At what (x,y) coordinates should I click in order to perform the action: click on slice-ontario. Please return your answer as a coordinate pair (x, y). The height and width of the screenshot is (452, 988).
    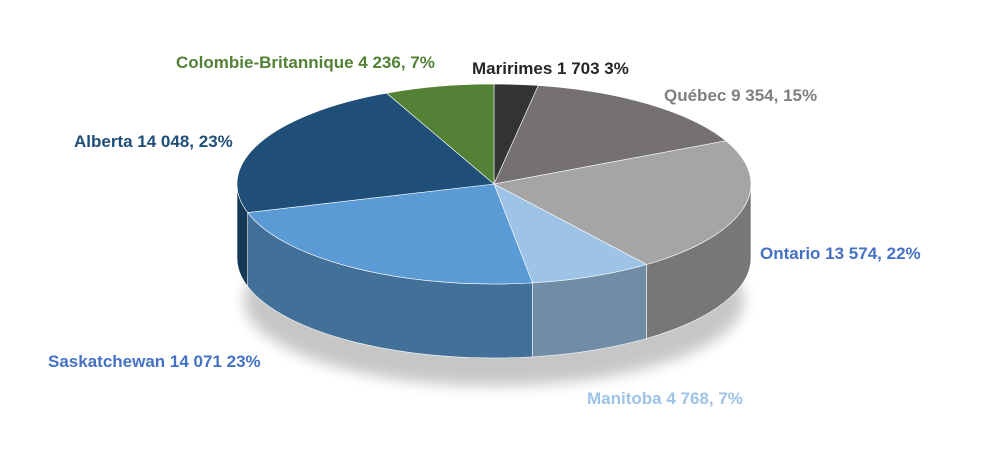
    Looking at the image, I should click on (622, 202).